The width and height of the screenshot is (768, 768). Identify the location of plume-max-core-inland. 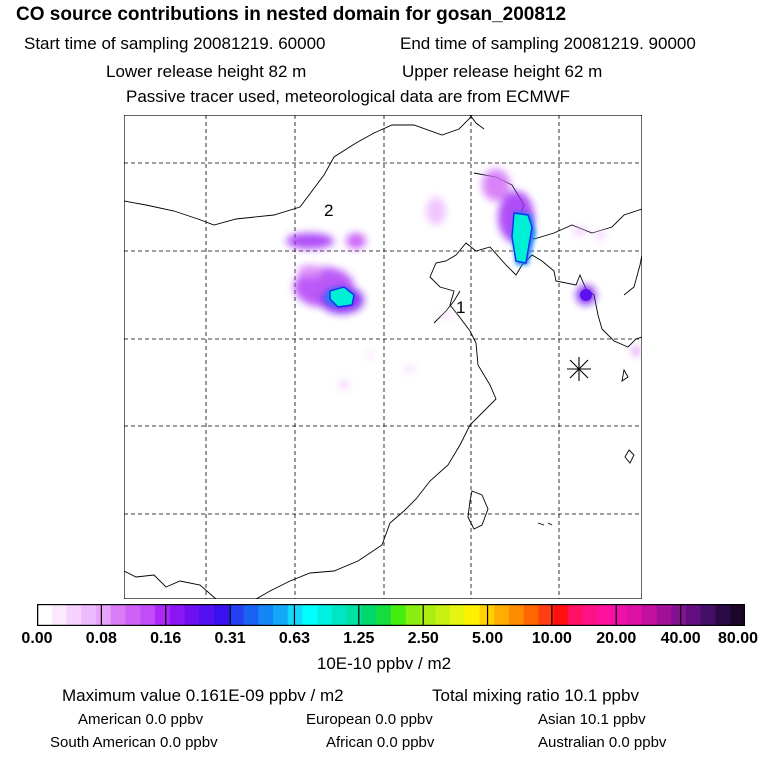
(342, 297).